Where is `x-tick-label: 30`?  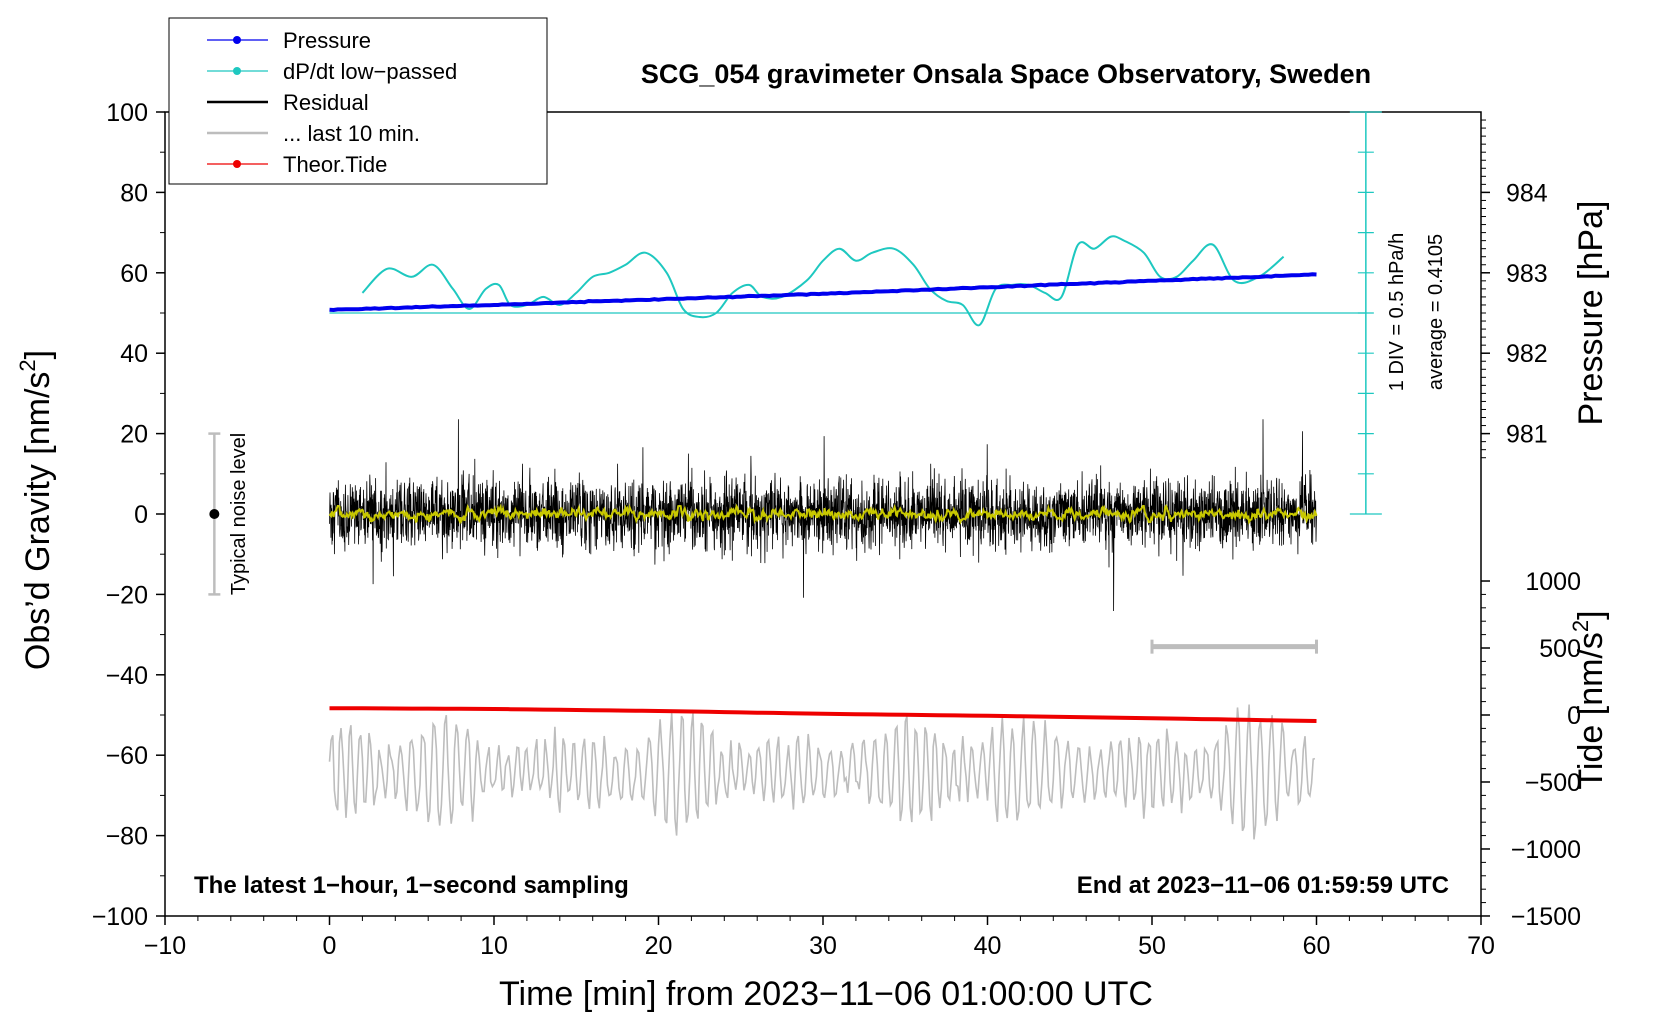 x-tick-label: 30 is located at coordinates (823, 946).